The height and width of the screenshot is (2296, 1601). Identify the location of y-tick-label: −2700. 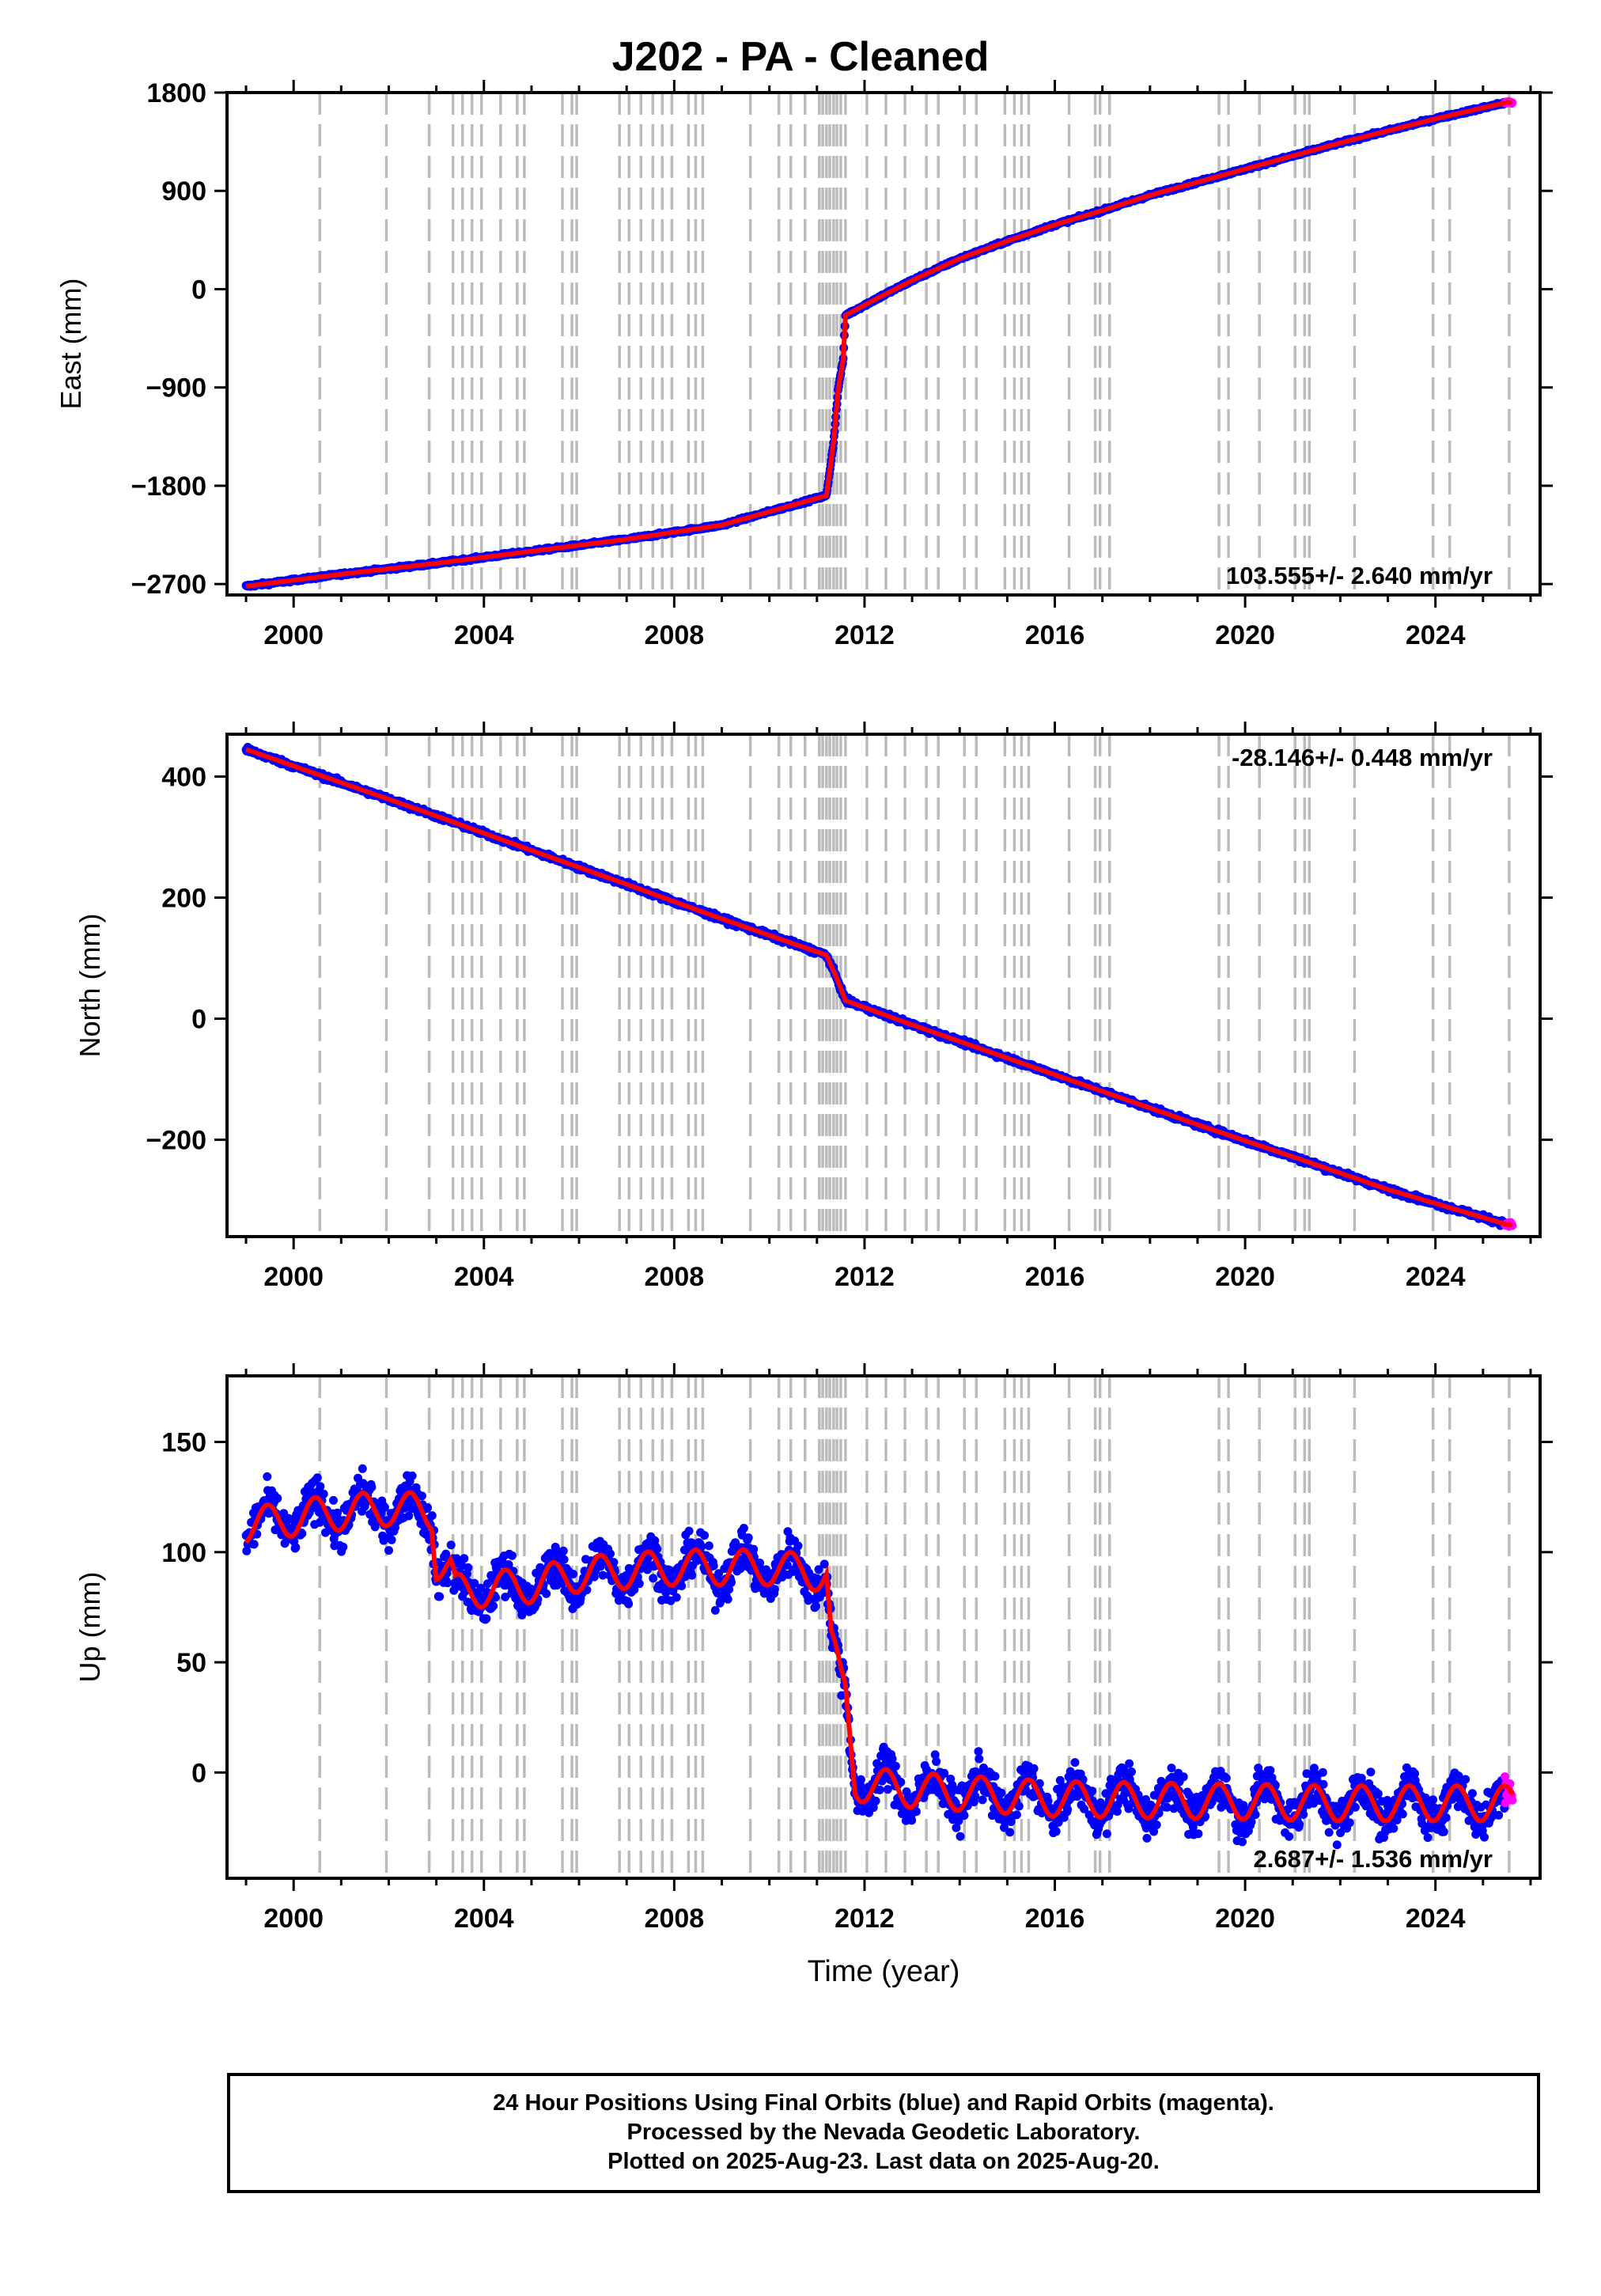
(169, 585).